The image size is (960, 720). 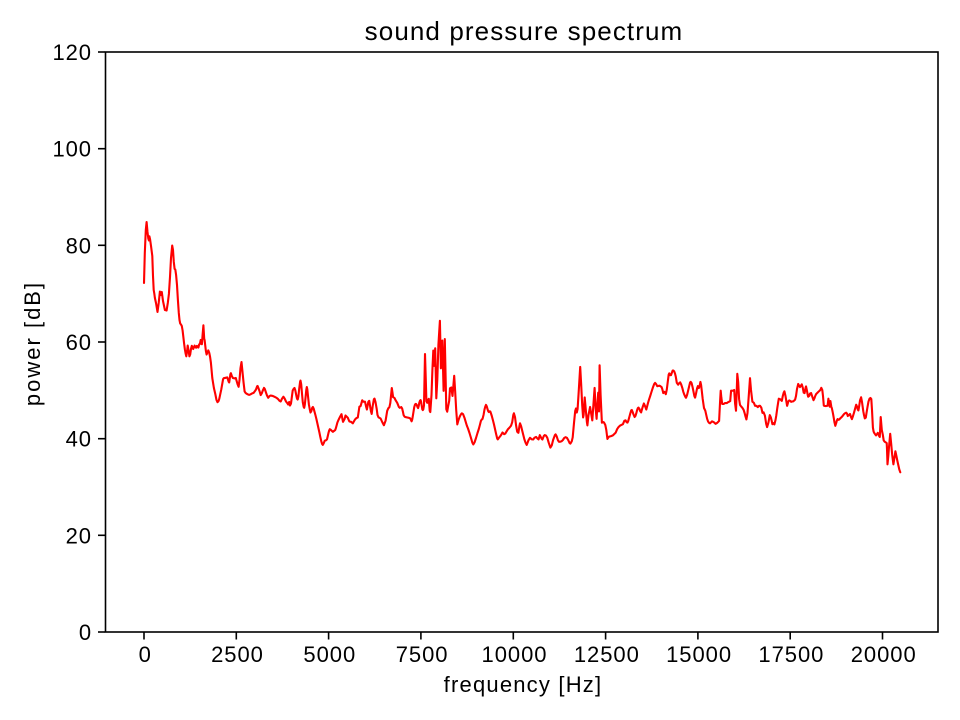 What do you see at coordinates (699, 654) in the screenshot?
I see `svg-text: 15000` at bounding box center [699, 654].